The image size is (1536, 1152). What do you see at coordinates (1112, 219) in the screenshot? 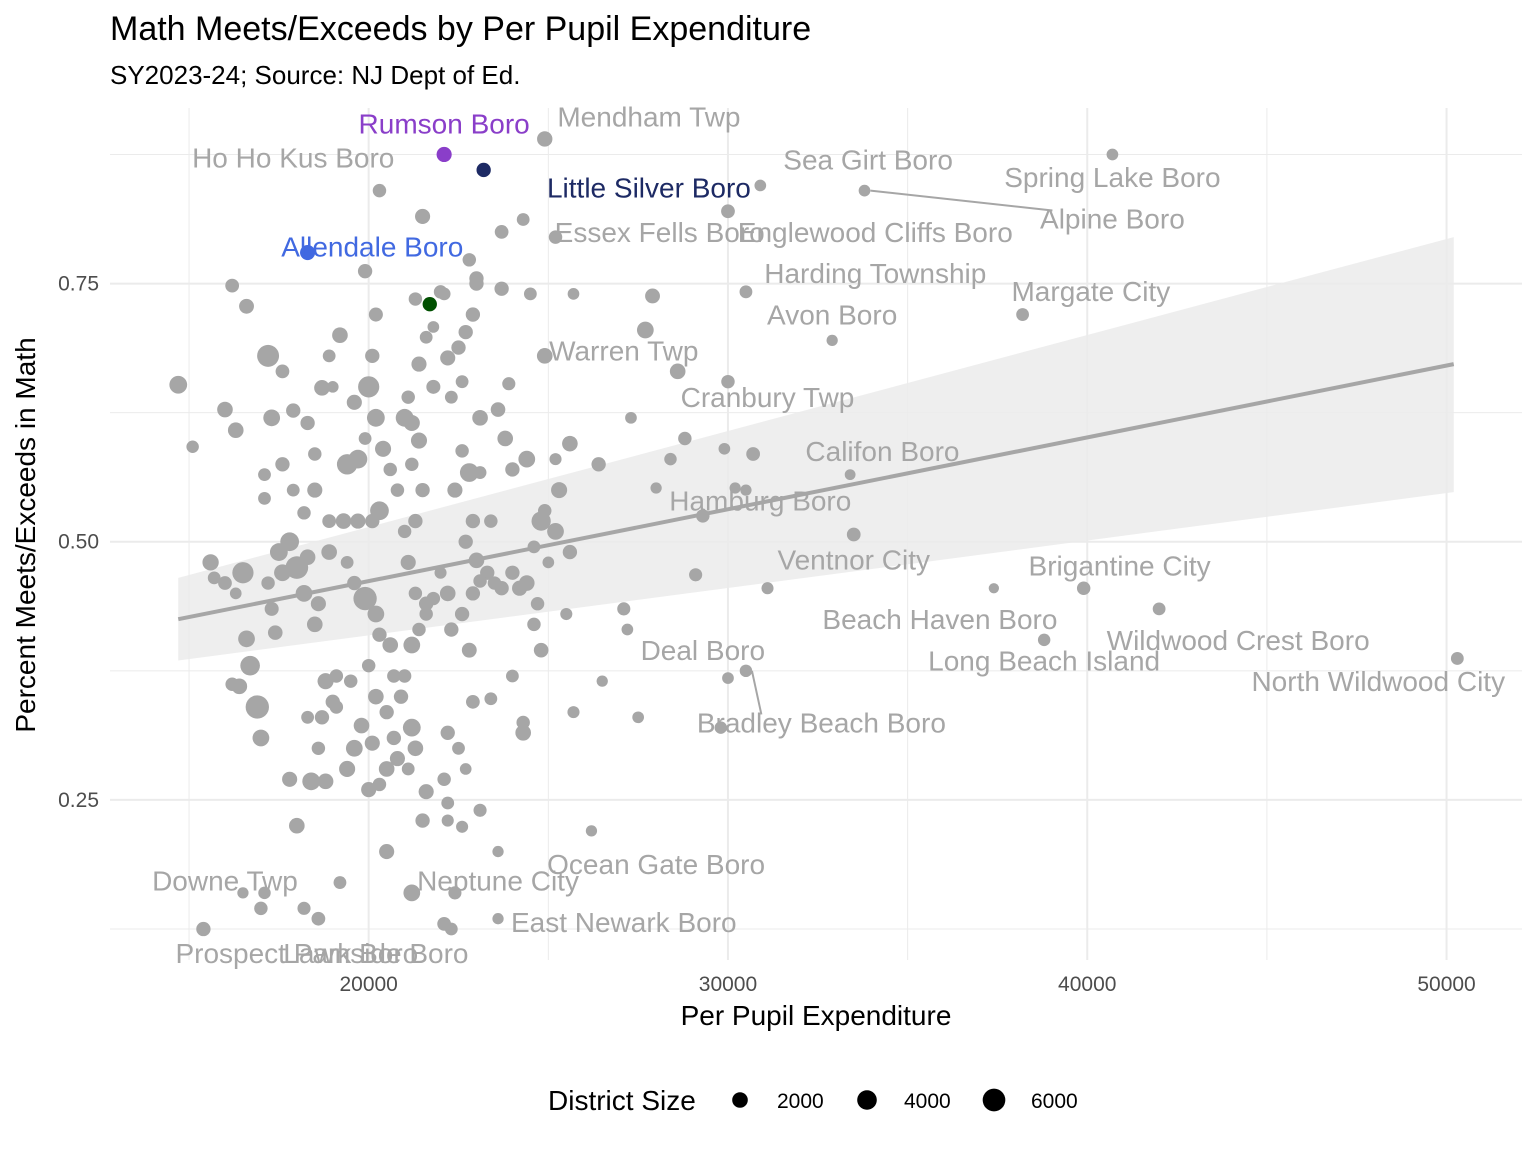
I see `point-label: Alpine Boro` at bounding box center [1112, 219].